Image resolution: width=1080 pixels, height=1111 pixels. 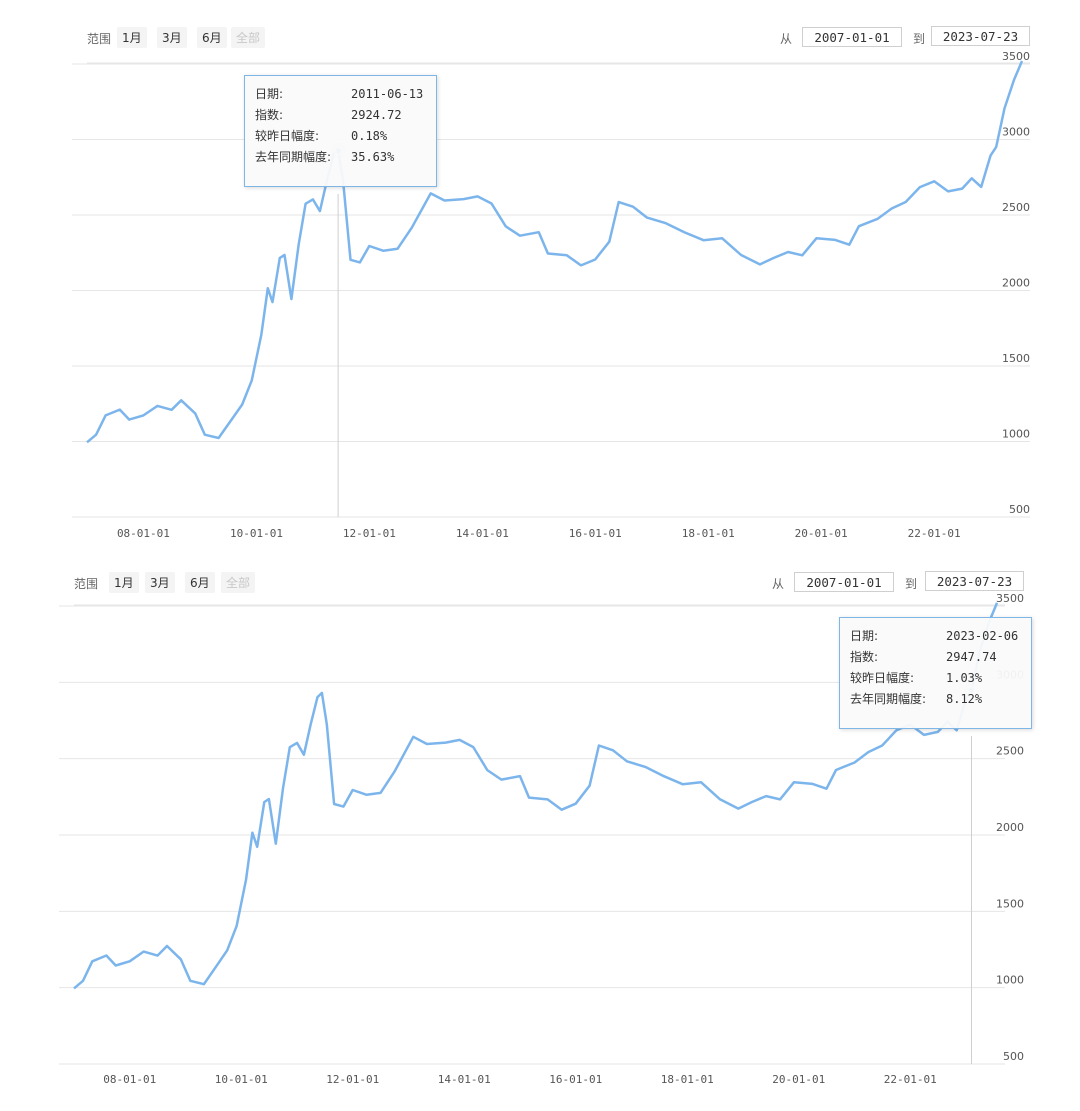 What do you see at coordinates (376, 115) in the screenshot?
I see `tooltip-index-value: 2924.72` at bounding box center [376, 115].